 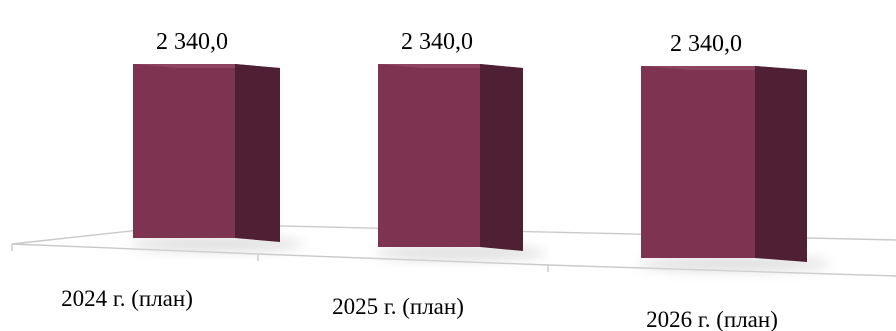 I want to click on category-label-1: 2024 г. (план), so click(x=127, y=298).